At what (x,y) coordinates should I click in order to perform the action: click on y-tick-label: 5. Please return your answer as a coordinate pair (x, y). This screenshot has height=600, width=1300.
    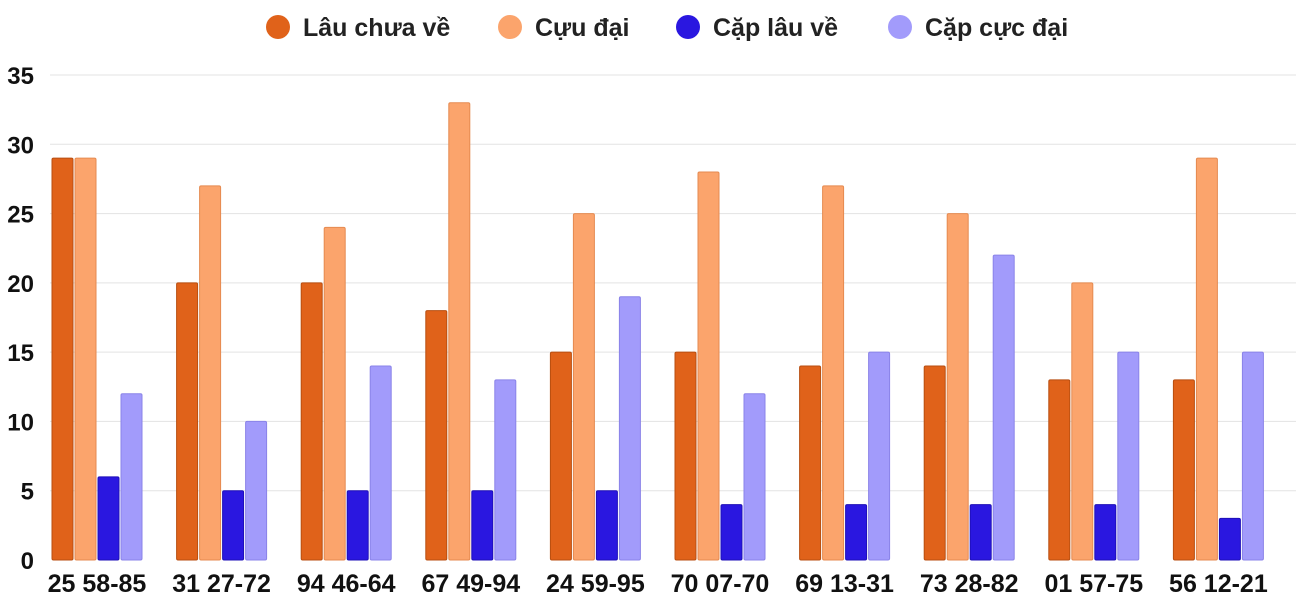
    Looking at the image, I should click on (27, 492).